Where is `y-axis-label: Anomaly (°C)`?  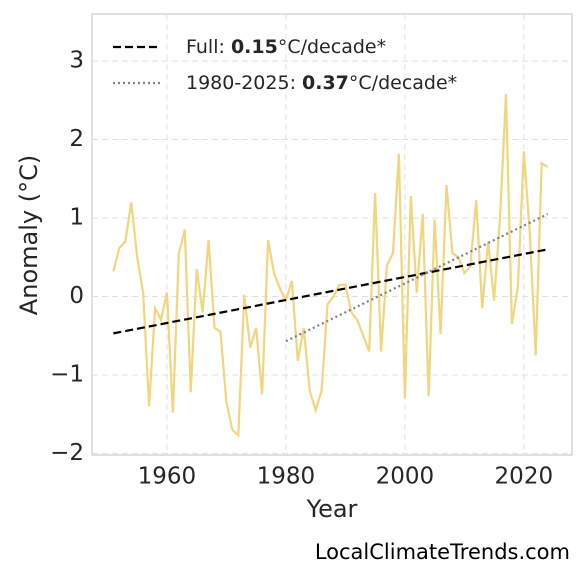
y-axis-label: Anomaly (°C) is located at coordinates (29, 235).